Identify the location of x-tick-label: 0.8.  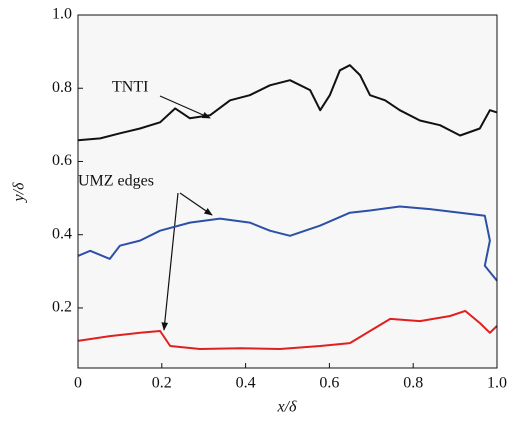
(413, 383).